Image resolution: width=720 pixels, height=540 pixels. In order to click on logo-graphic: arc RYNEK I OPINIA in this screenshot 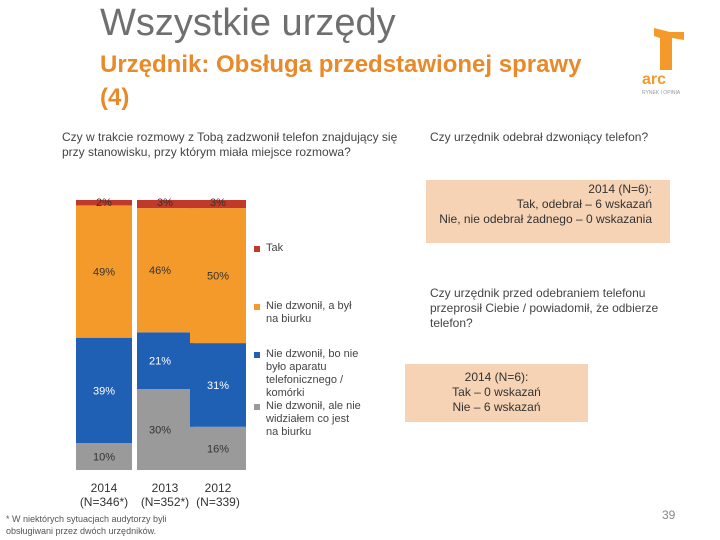, I will do `click(663, 62)`.